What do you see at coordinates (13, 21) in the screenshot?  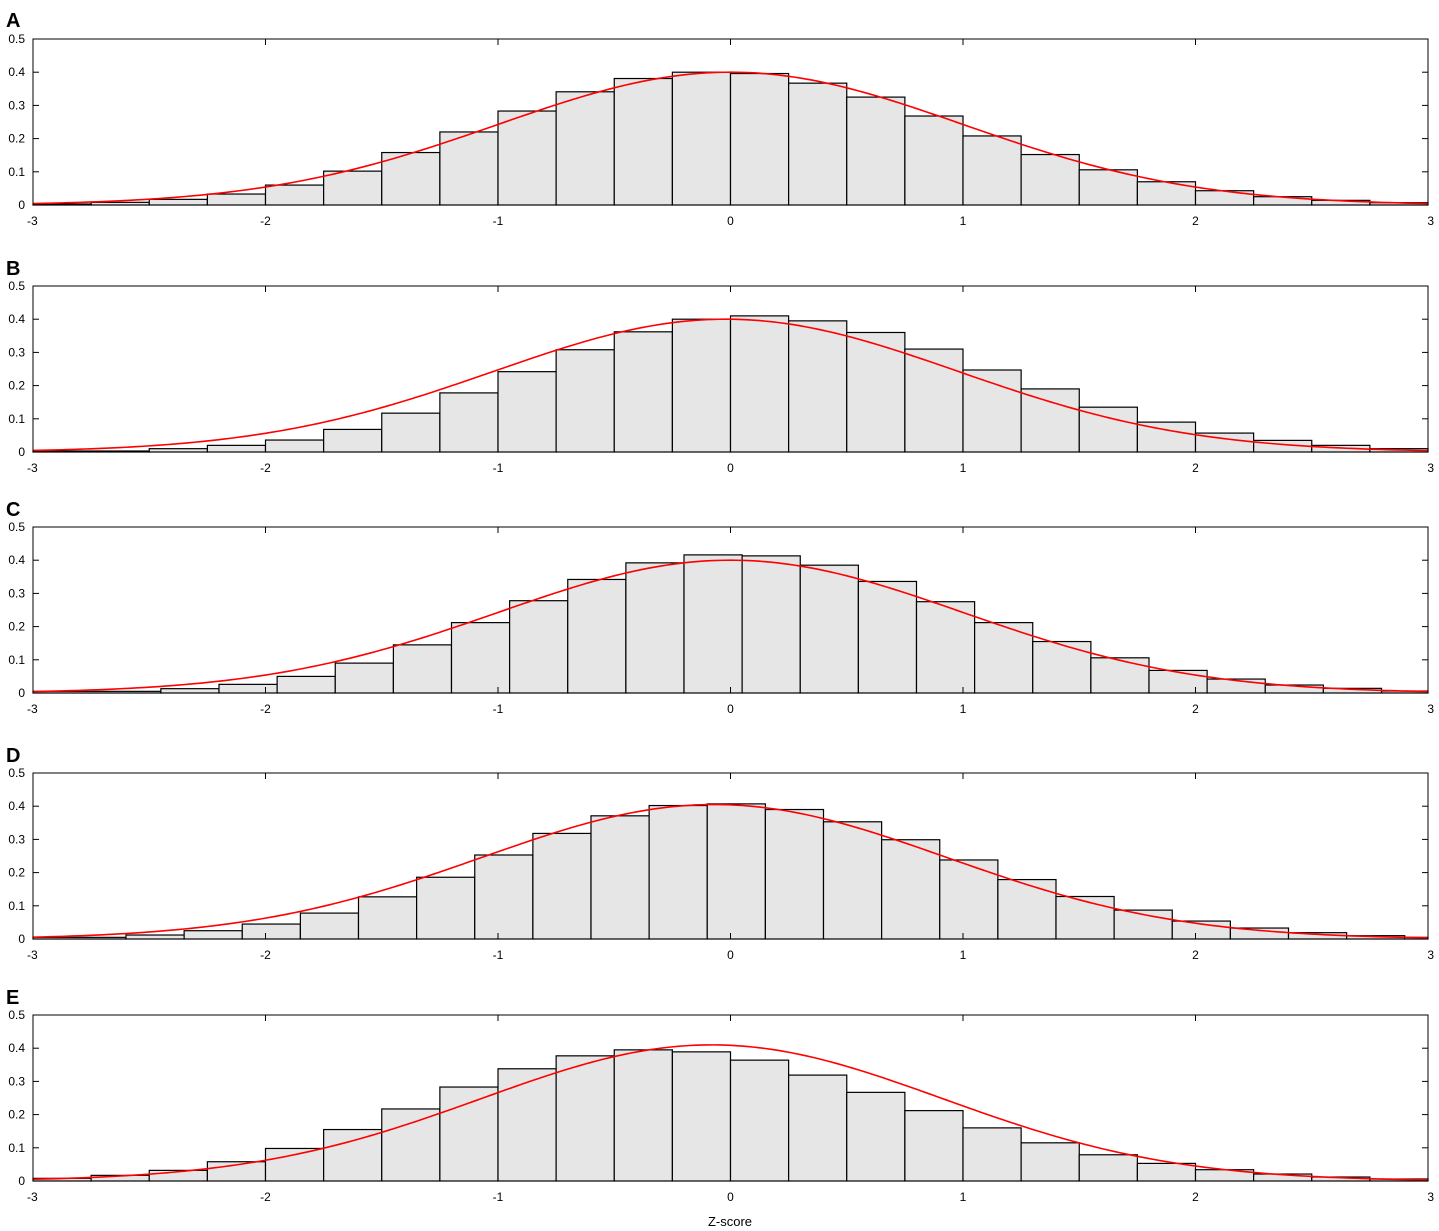 I see `panel-label: A` at bounding box center [13, 21].